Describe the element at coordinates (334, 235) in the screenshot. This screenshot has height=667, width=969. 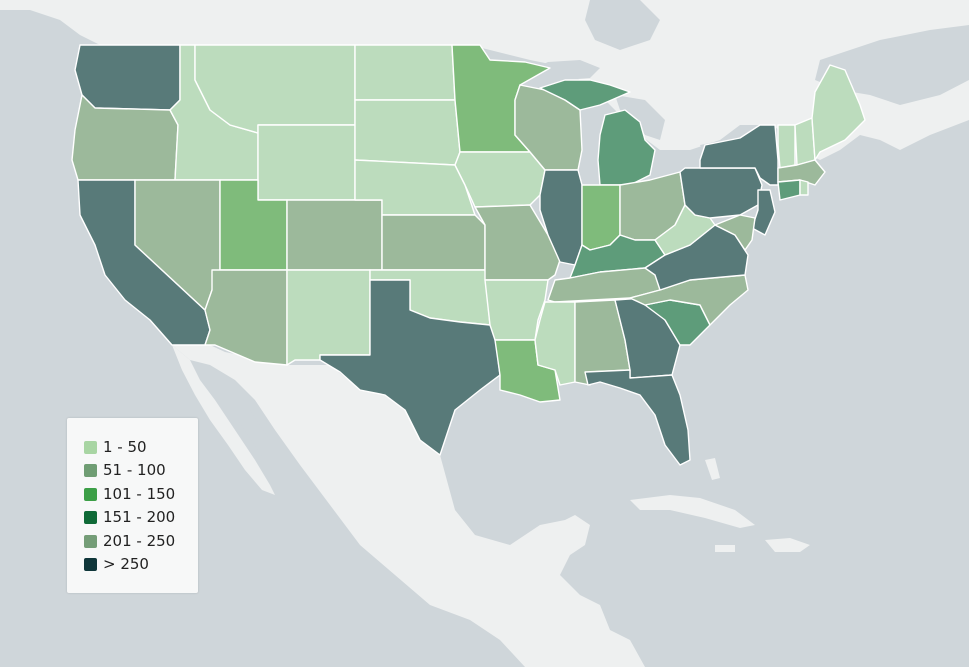
I see `state-colorado` at that location.